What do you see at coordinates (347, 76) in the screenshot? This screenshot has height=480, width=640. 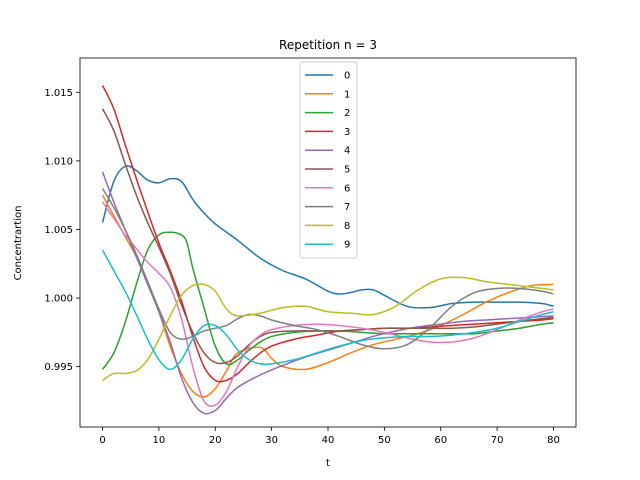 I see `legend-label: 0` at bounding box center [347, 76].